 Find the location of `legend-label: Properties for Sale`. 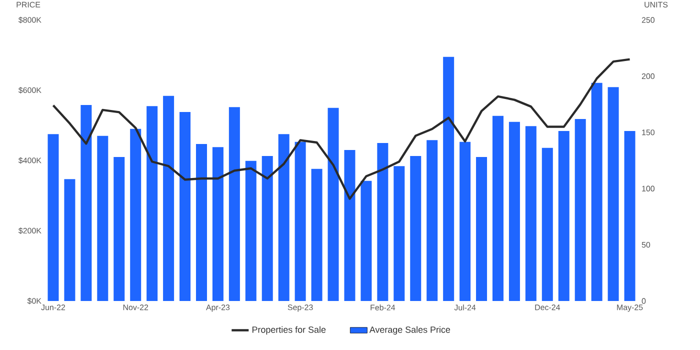

legend-label: Properties for Sale is located at coordinates (289, 330).